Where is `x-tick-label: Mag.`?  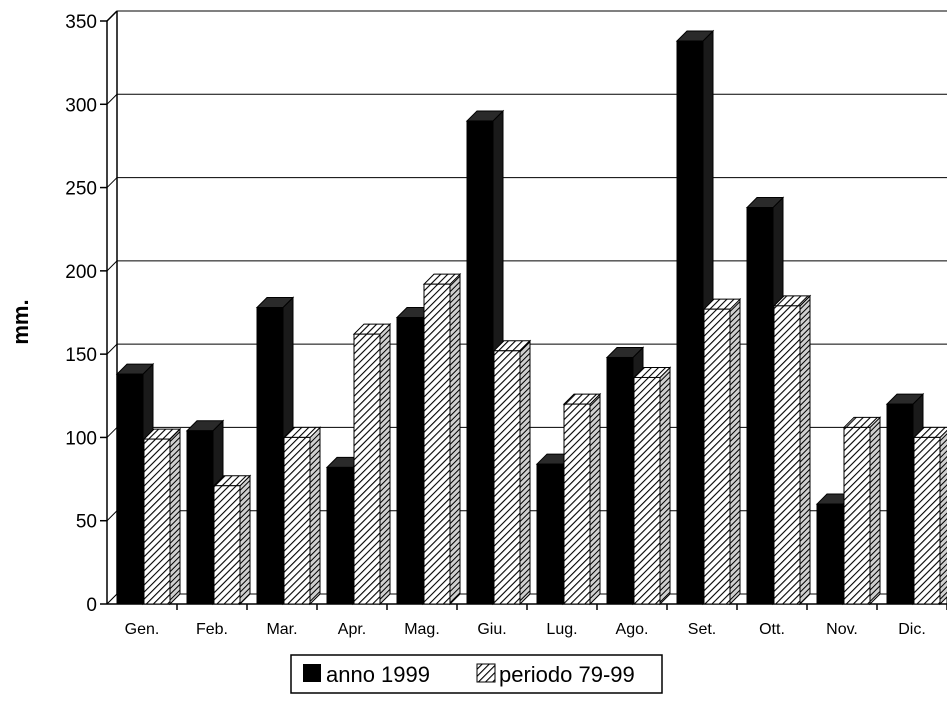 x-tick-label: Mag. is located at coordinates (422, 629).